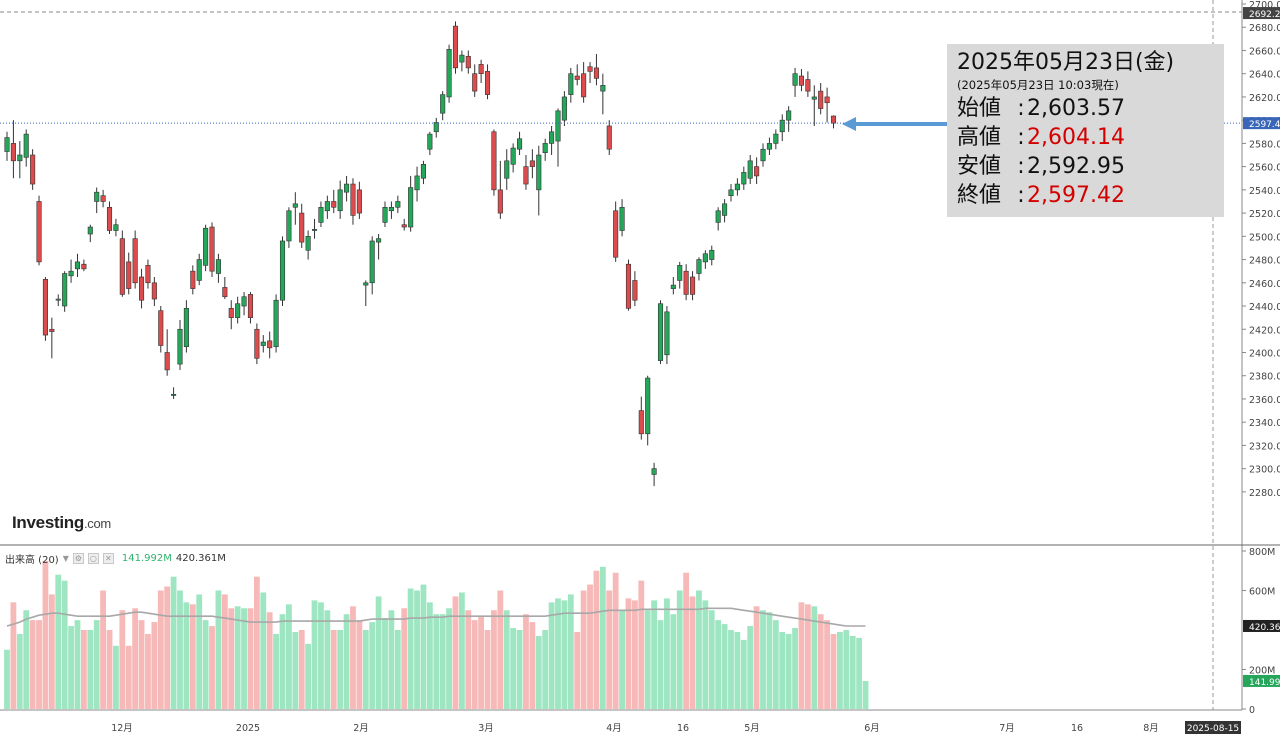 Image resolution: width=1280 pixels, height=734 pixels. I want to click on high-marker-label: 2692.2, so click(1264, 15).